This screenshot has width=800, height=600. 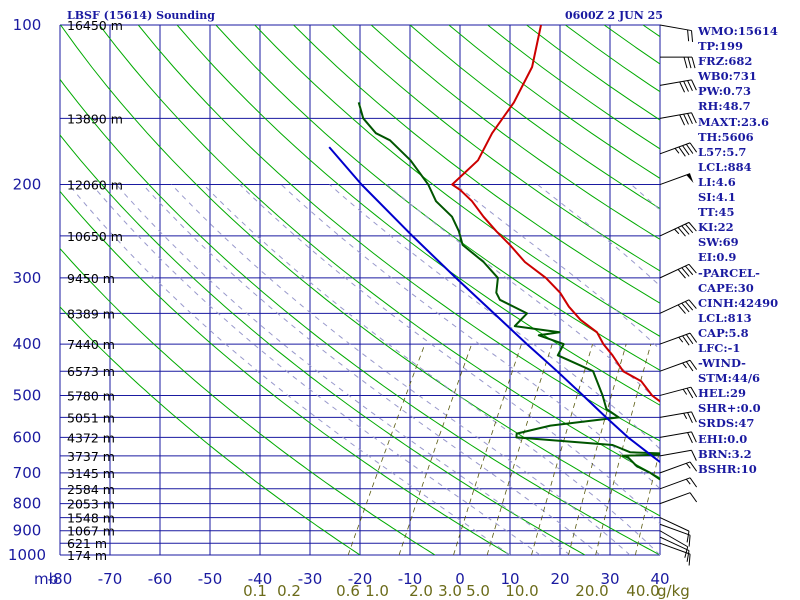 What do you see at coordinates (91, 504) in the screenshot?
I see `height-label: 2053 m` at bounding box center [91, 504].